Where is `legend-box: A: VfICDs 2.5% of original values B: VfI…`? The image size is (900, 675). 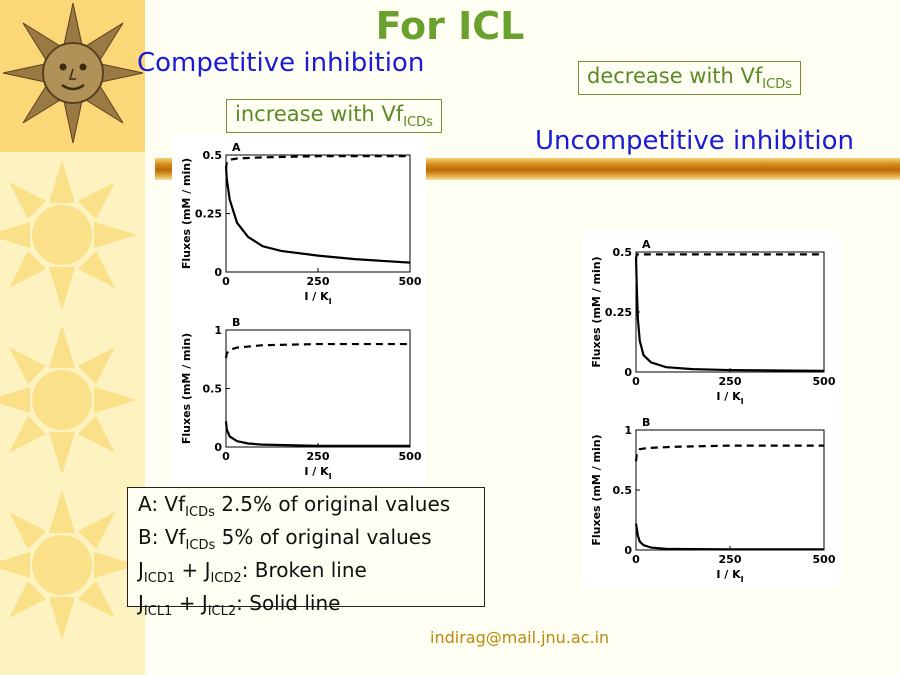 legend-box: A: VfICDs 2.5% of original values B: VfI… is located at coordinates (306, 553).